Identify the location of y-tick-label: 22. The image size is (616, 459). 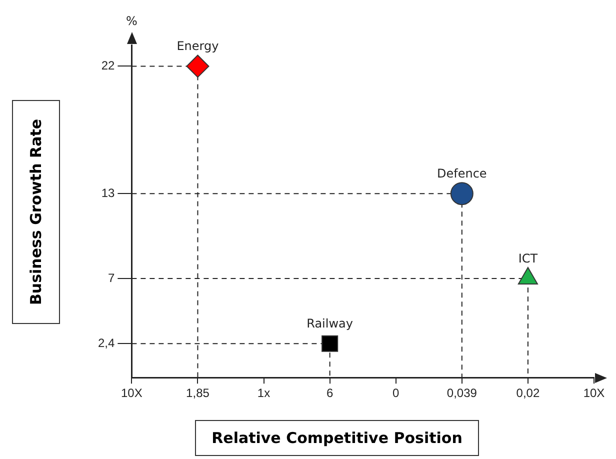
(108, 65).